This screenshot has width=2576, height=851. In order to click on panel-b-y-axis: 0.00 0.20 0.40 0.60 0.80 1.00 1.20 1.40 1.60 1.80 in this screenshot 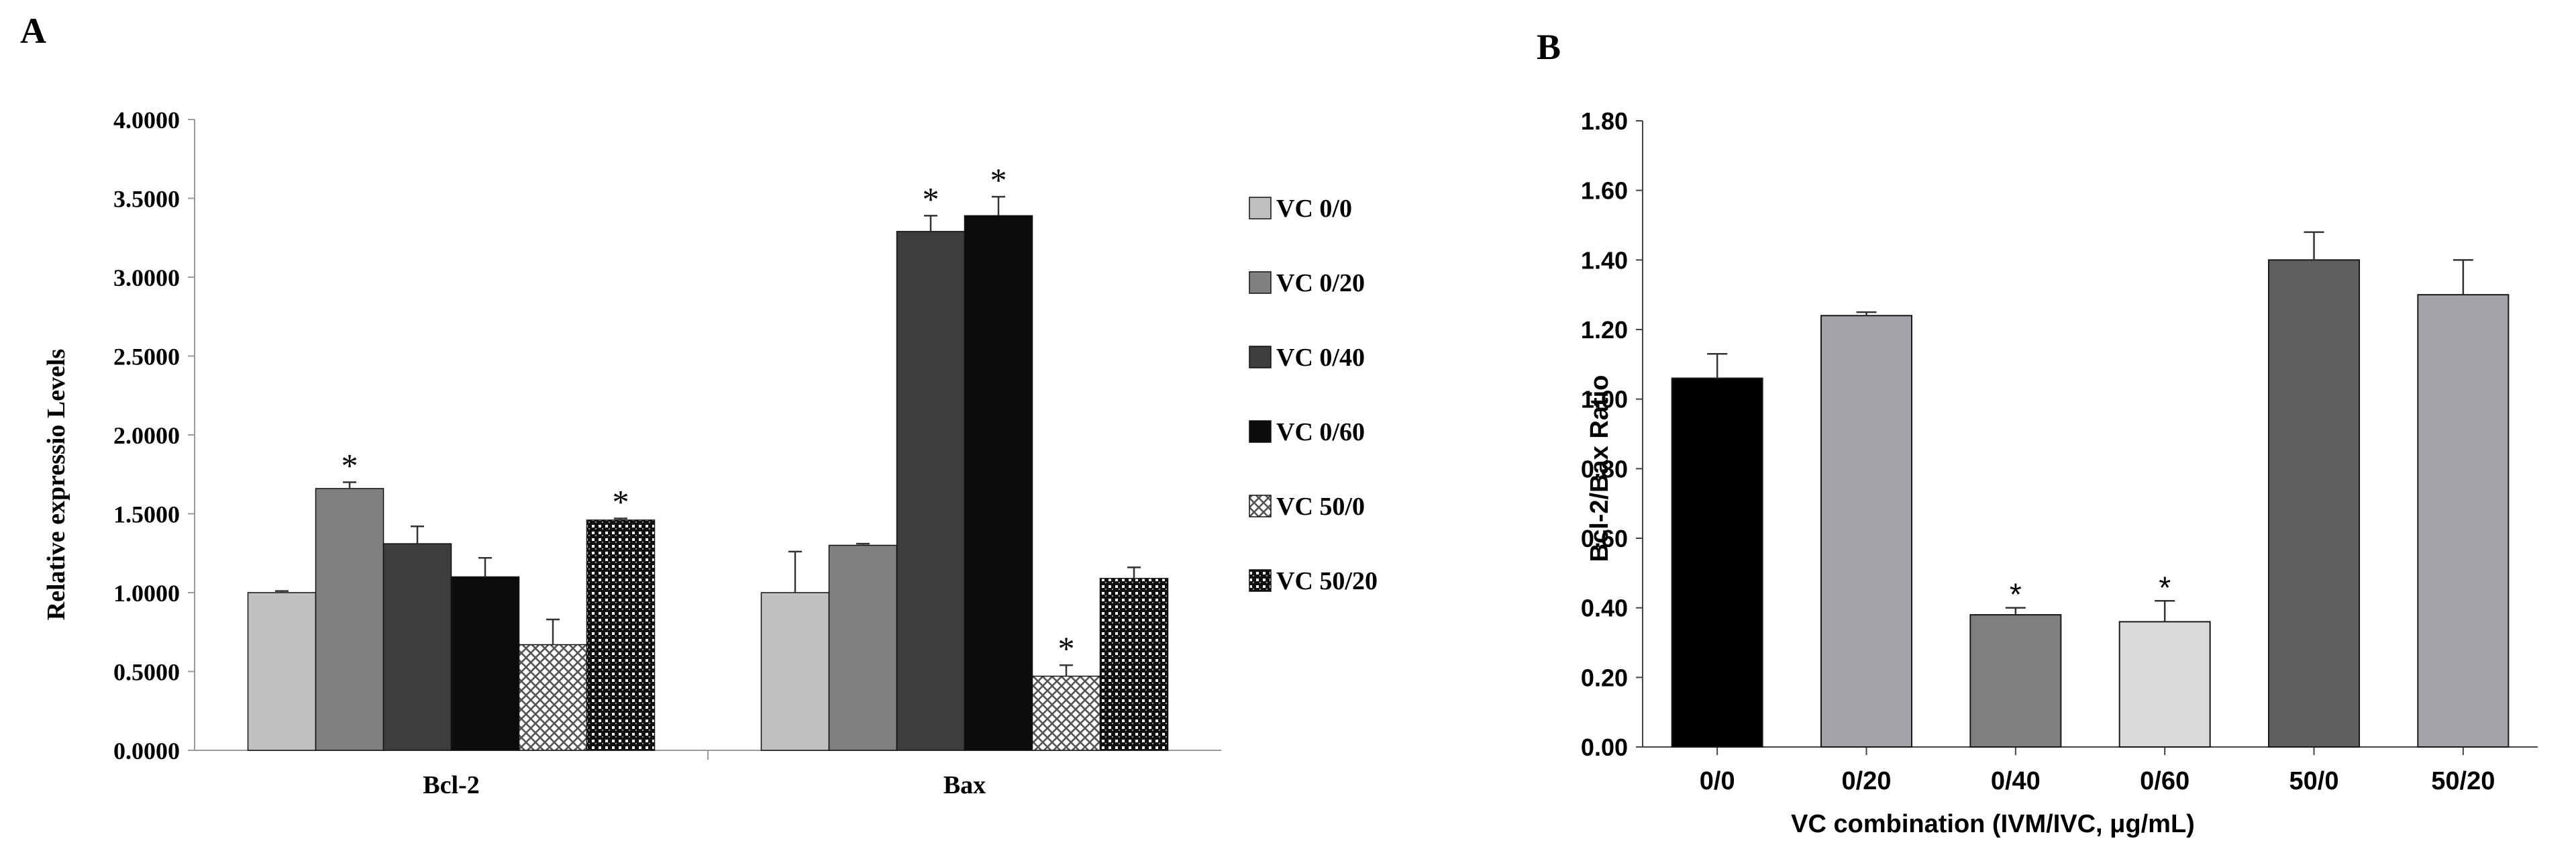, I will do `click(1612, 434)`.